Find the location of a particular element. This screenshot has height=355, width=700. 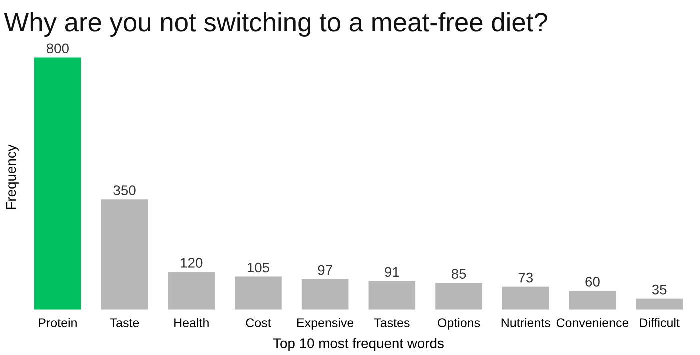

x-tick-label: Taste is located at coordinates (125, 323).